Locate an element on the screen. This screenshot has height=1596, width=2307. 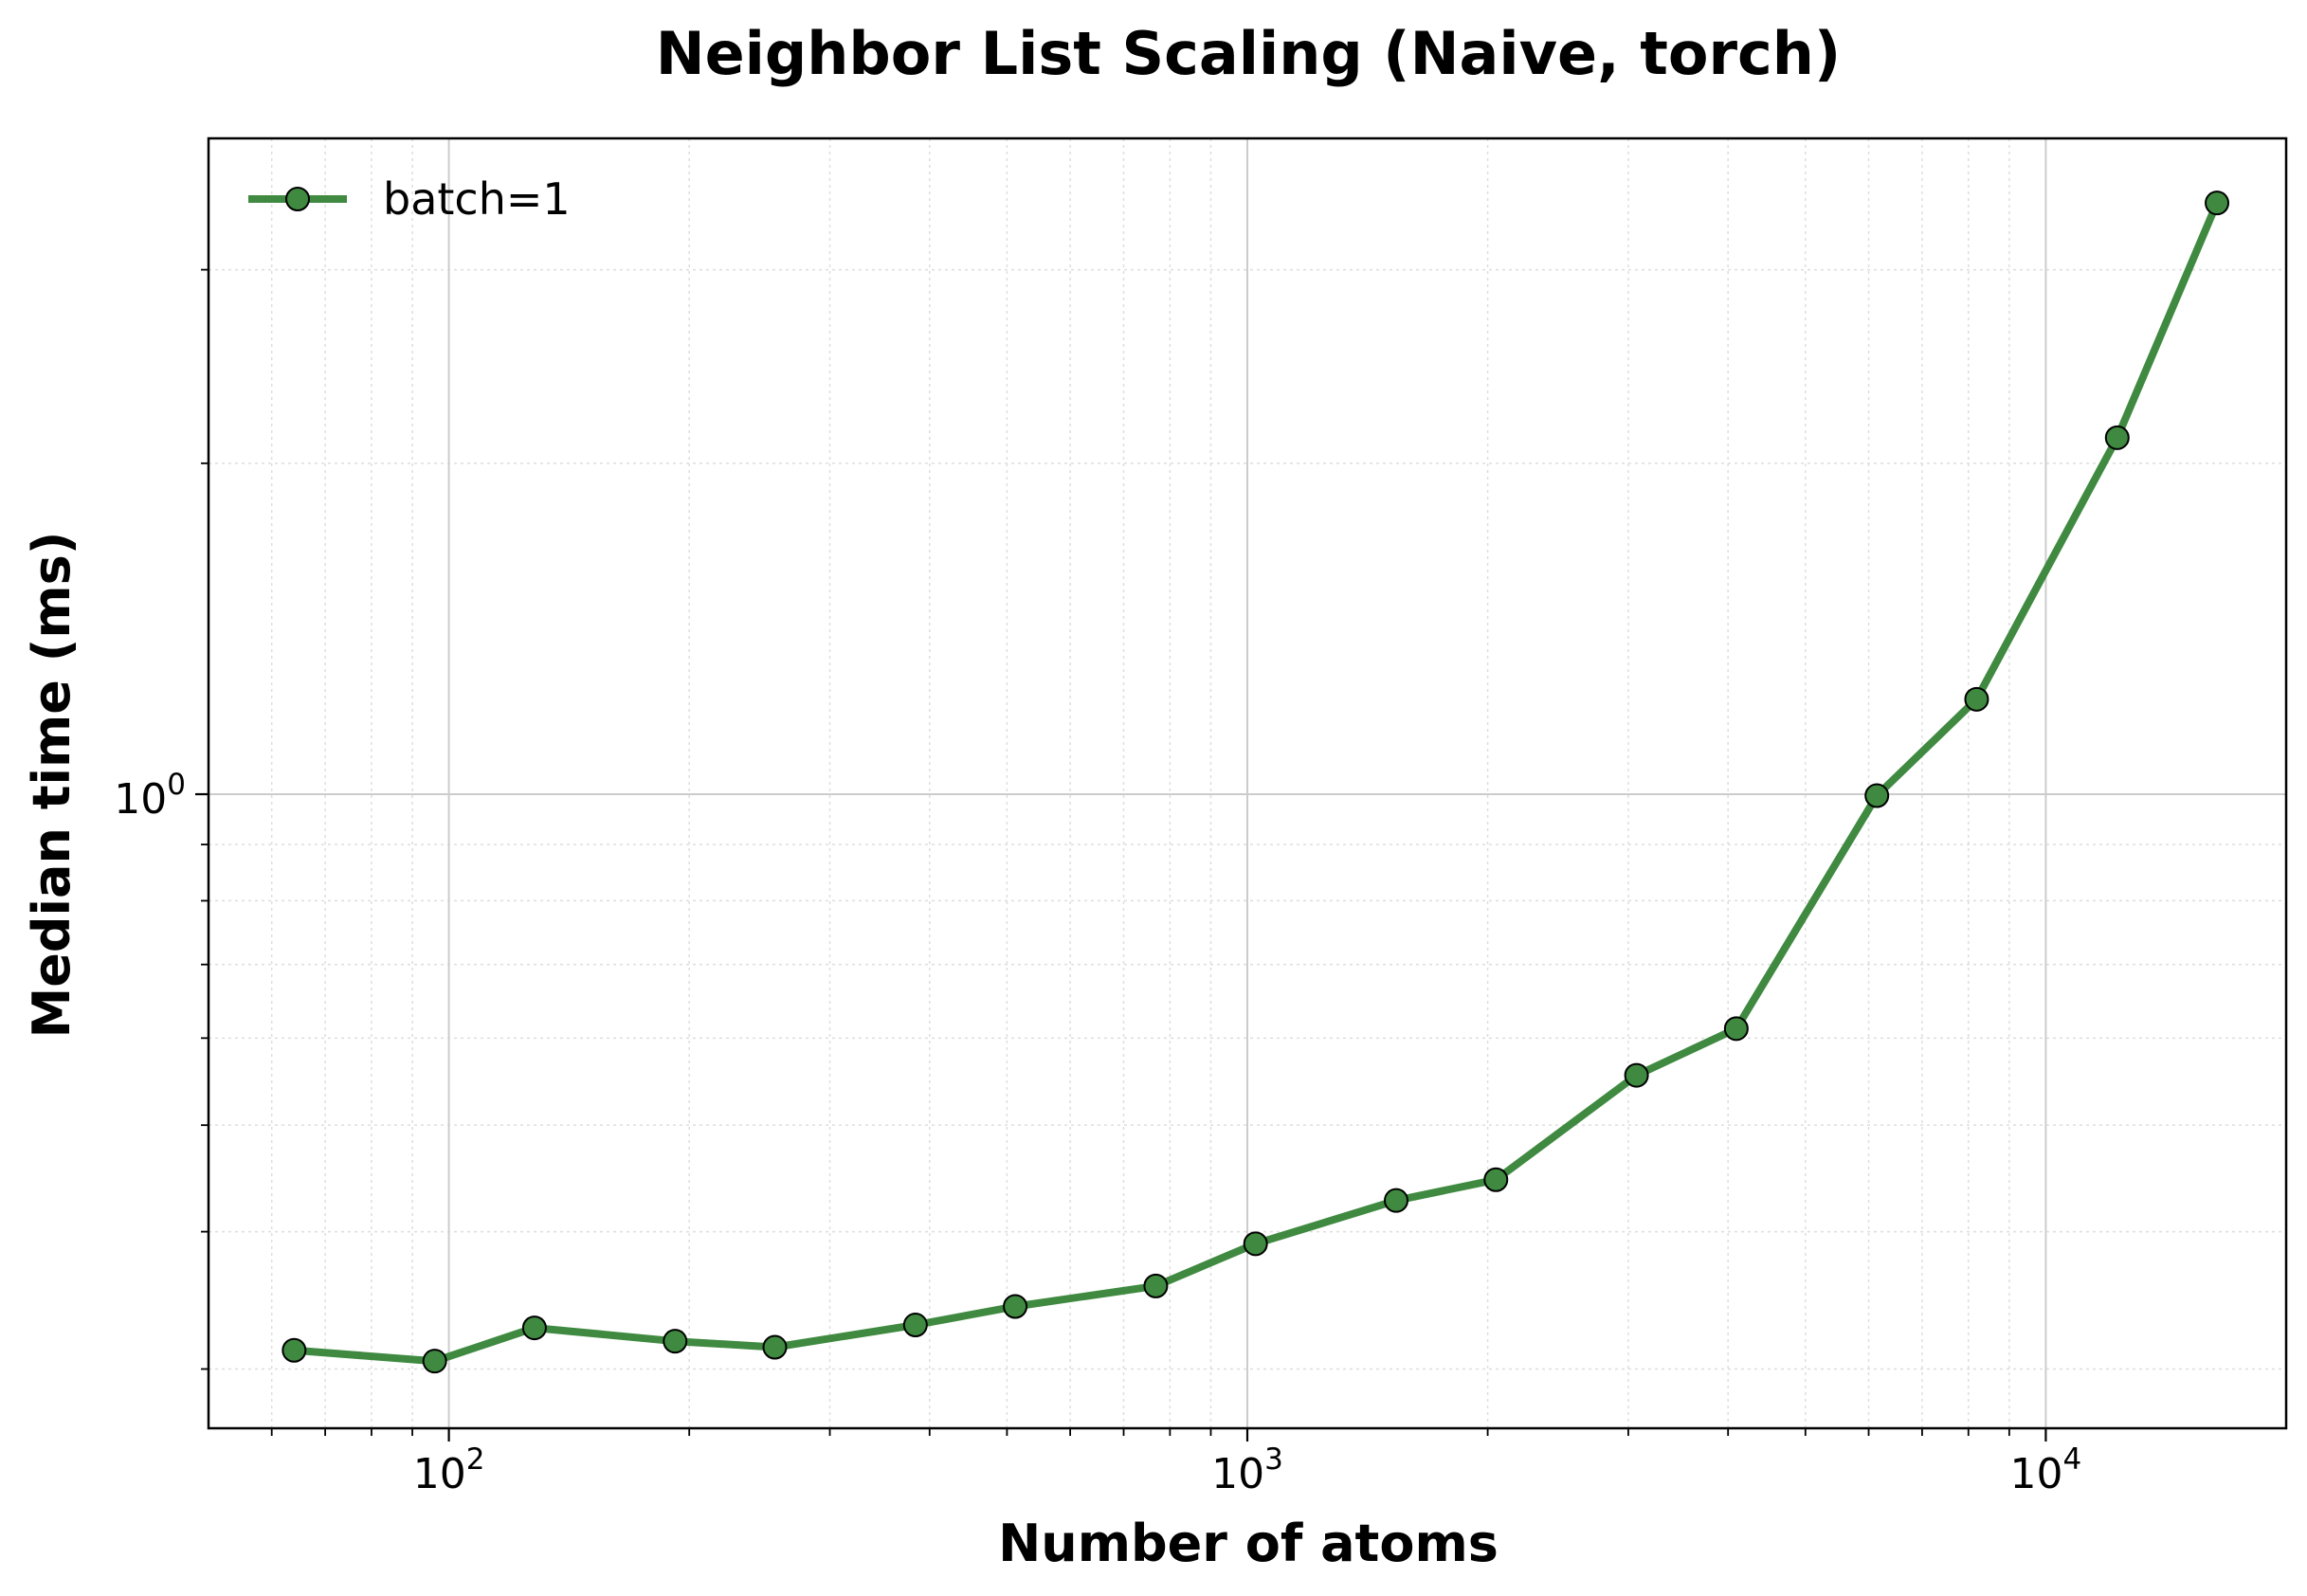
x-tick-label: 10⁴ is located at coordinates (2046, 1470).